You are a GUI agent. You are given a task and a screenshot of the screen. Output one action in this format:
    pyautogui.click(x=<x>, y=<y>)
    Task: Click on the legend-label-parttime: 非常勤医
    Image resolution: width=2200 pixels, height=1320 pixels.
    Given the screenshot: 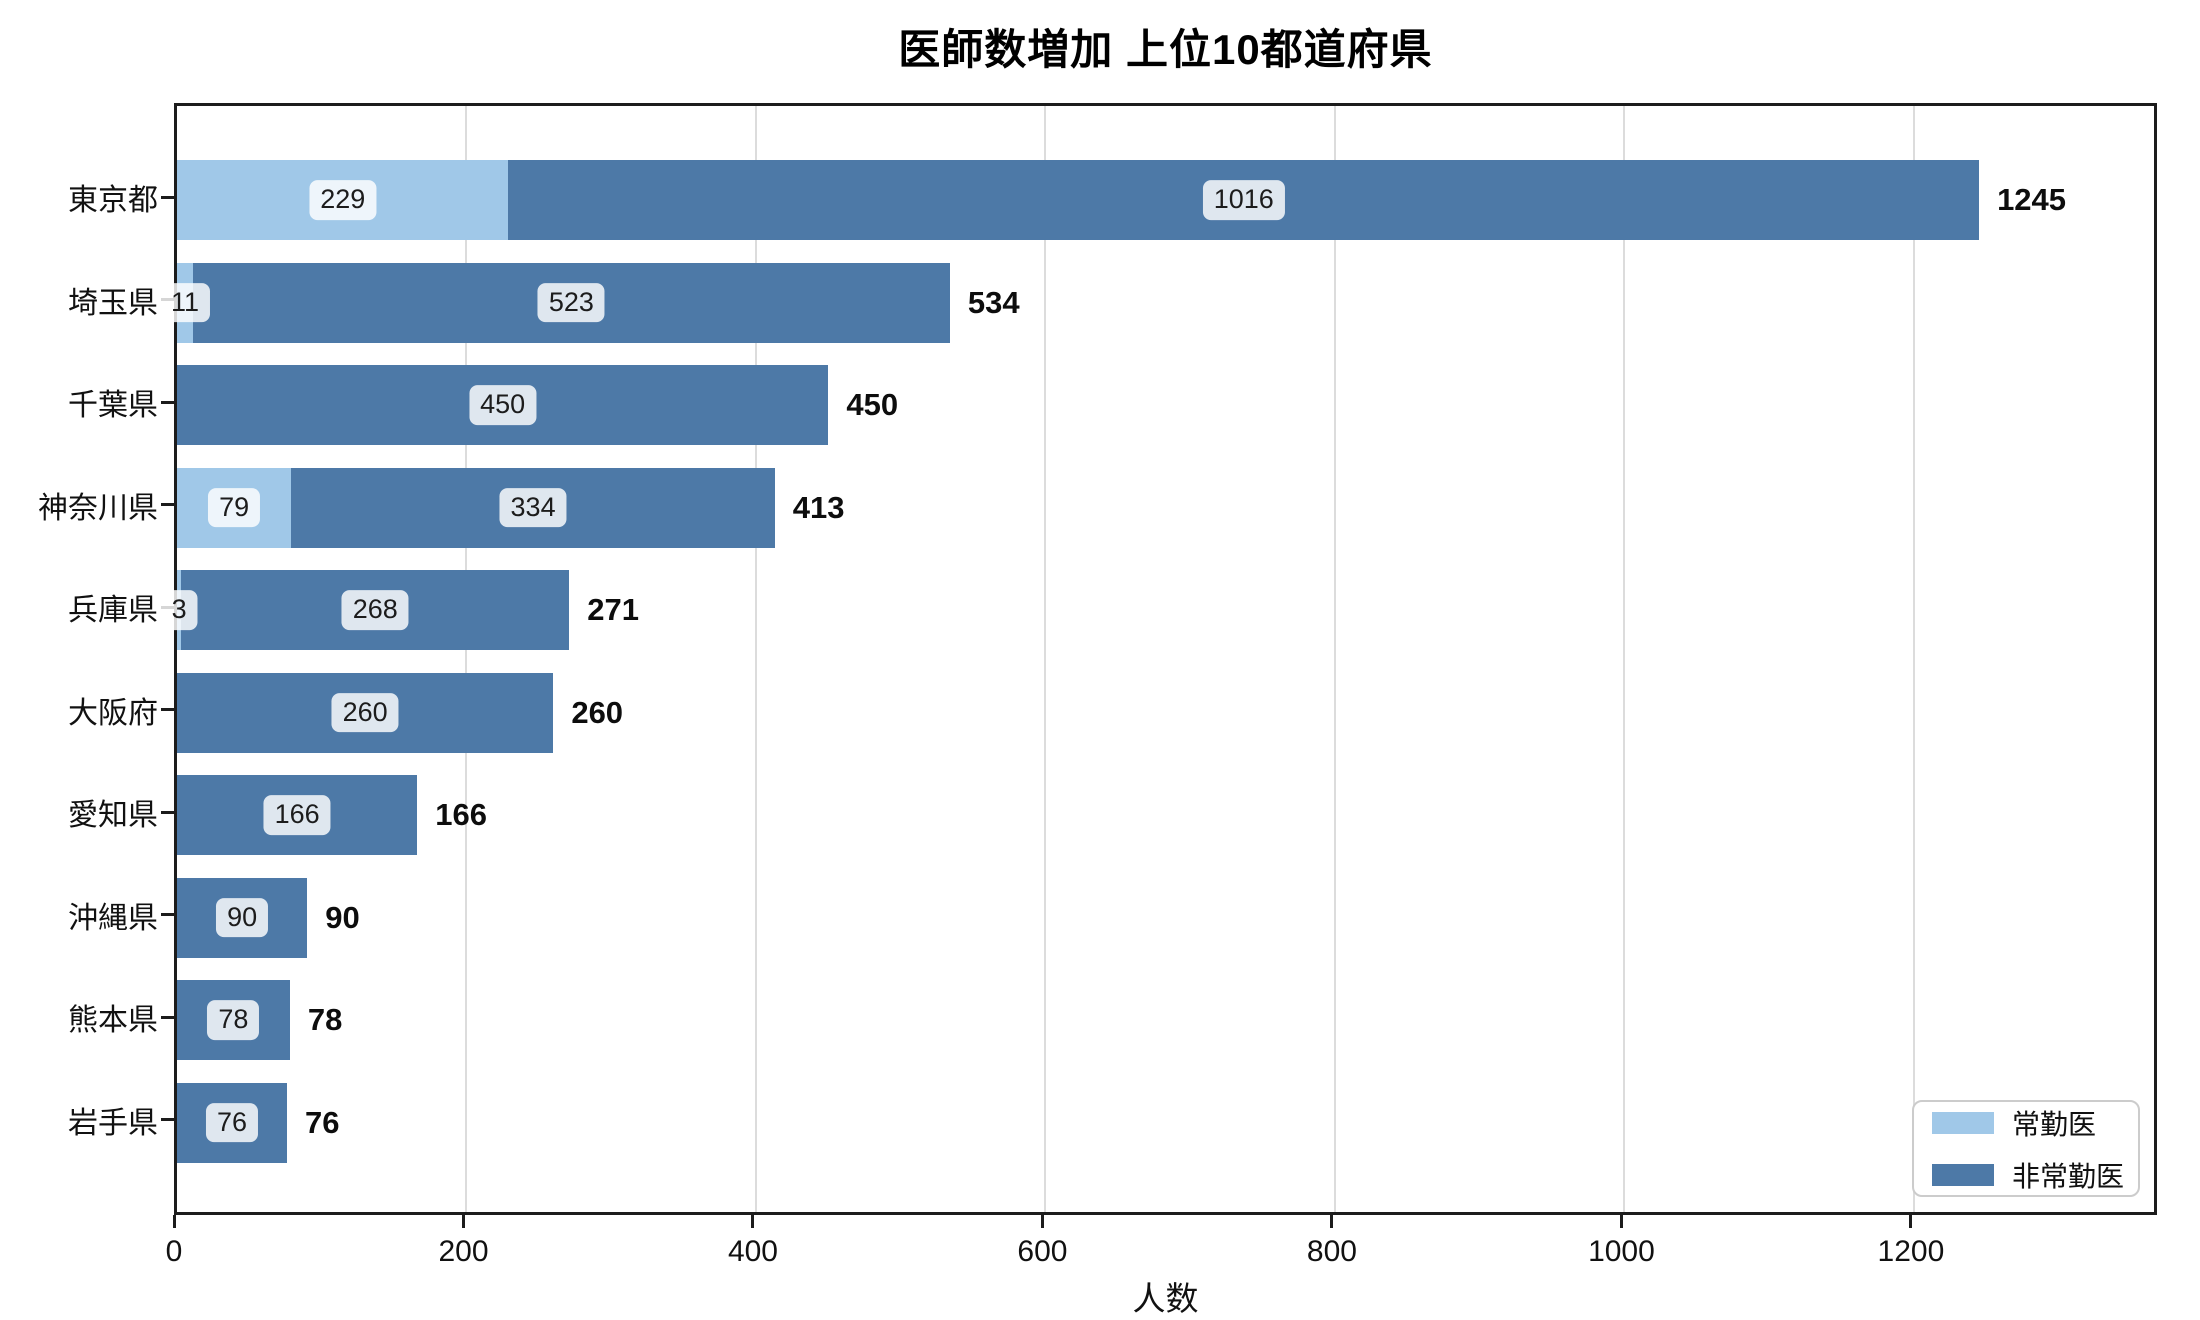 What is the action you would take?
    pyautogui.click(x=2068, y=1176)
    